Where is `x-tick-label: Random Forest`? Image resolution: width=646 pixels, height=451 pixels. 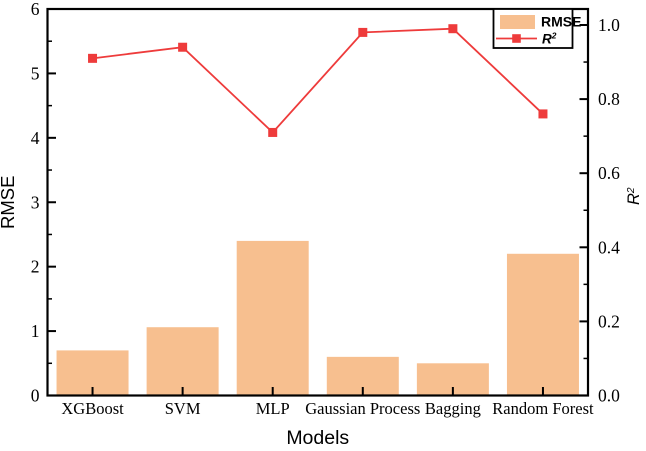
x-tick-label: Random Forest is located at coordinates (543, 408).